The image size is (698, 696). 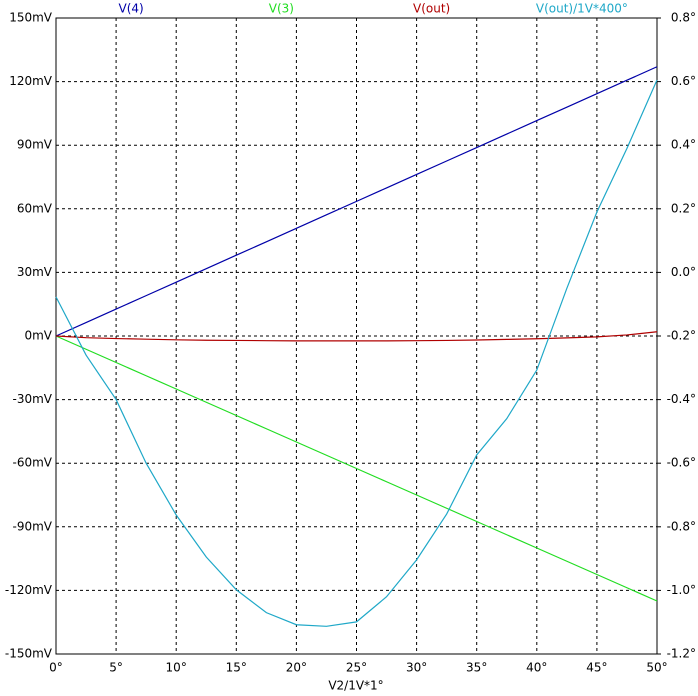 What do you see at coordinates (35, 208) in the screenshot?
I see `y-tick-label: 60mV` at bounding box center [35, 208].